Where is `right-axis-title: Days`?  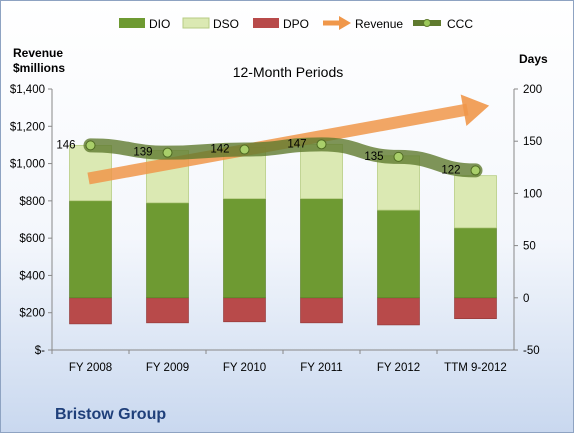
right-axis-title: Days is located at coordinates (533, 59).